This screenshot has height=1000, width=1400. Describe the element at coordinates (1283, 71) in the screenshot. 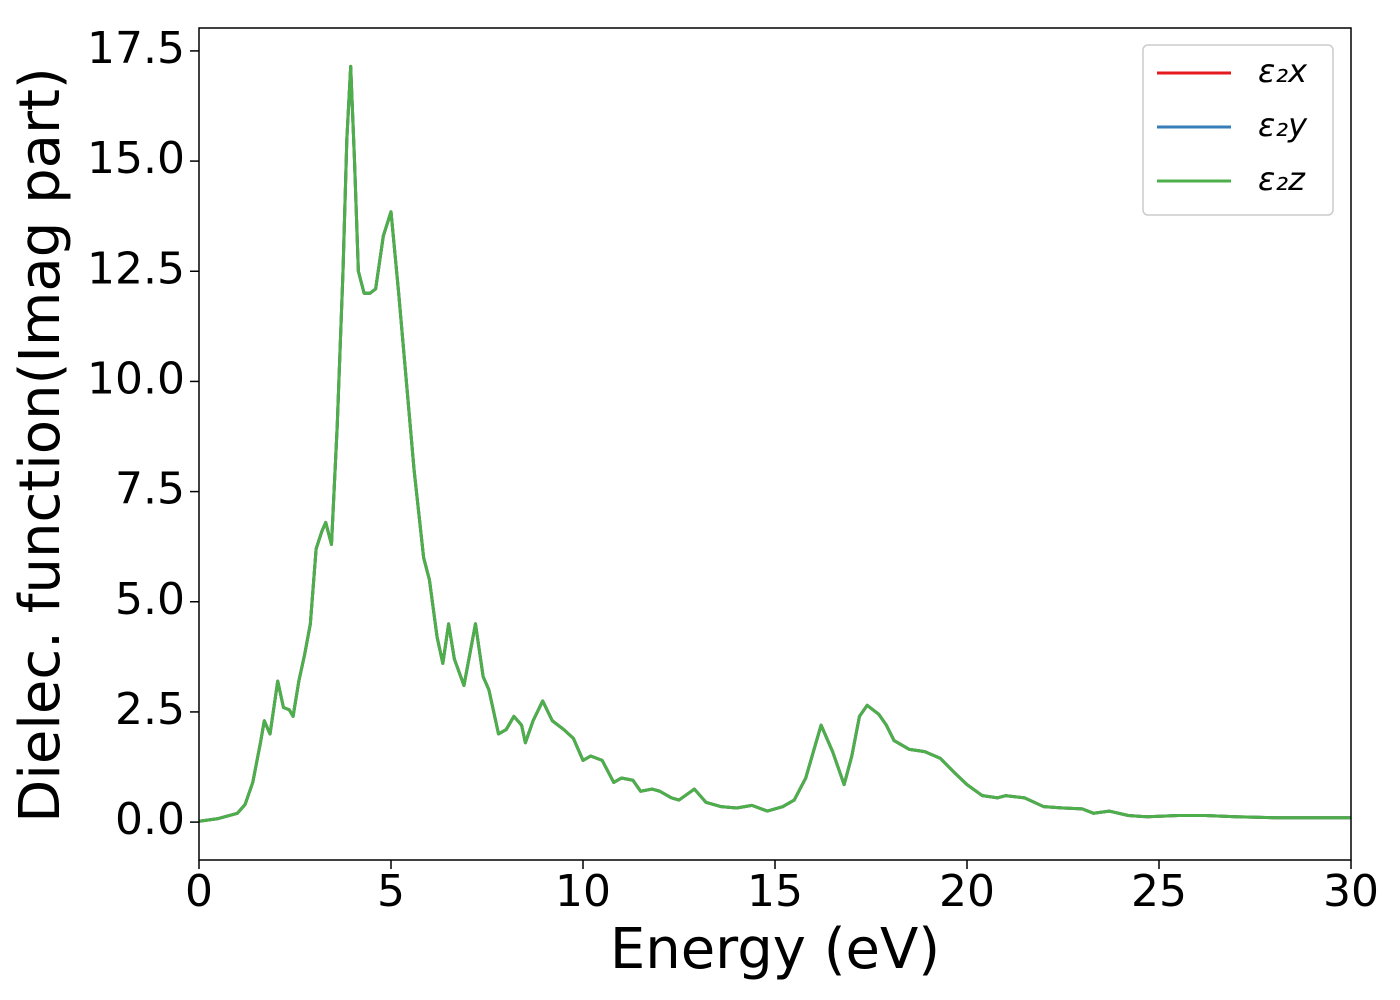

I see `legend-label: ε₂x` at that location.